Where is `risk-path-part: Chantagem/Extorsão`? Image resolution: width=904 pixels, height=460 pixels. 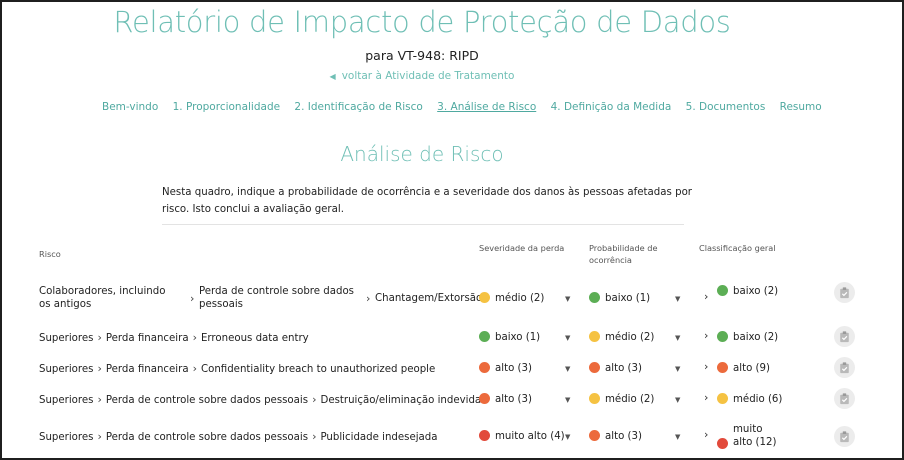
risk-path-part: Chantagem/Extorsão is located at coordinates (429, 298).